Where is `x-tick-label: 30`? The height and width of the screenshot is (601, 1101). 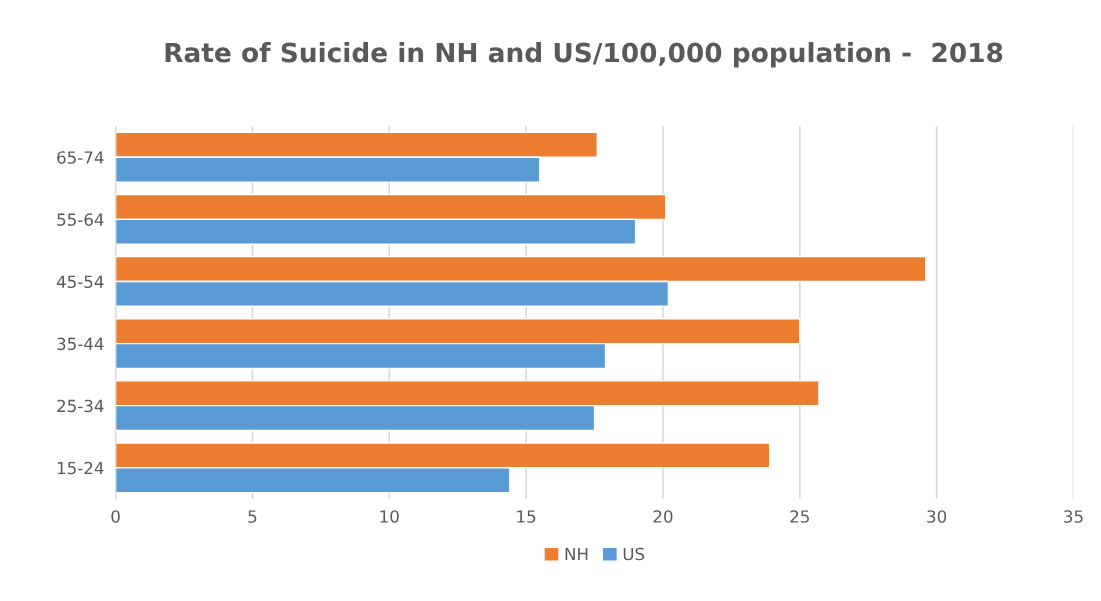
x-tick-label: 30 is located at coordinates (937, 516).